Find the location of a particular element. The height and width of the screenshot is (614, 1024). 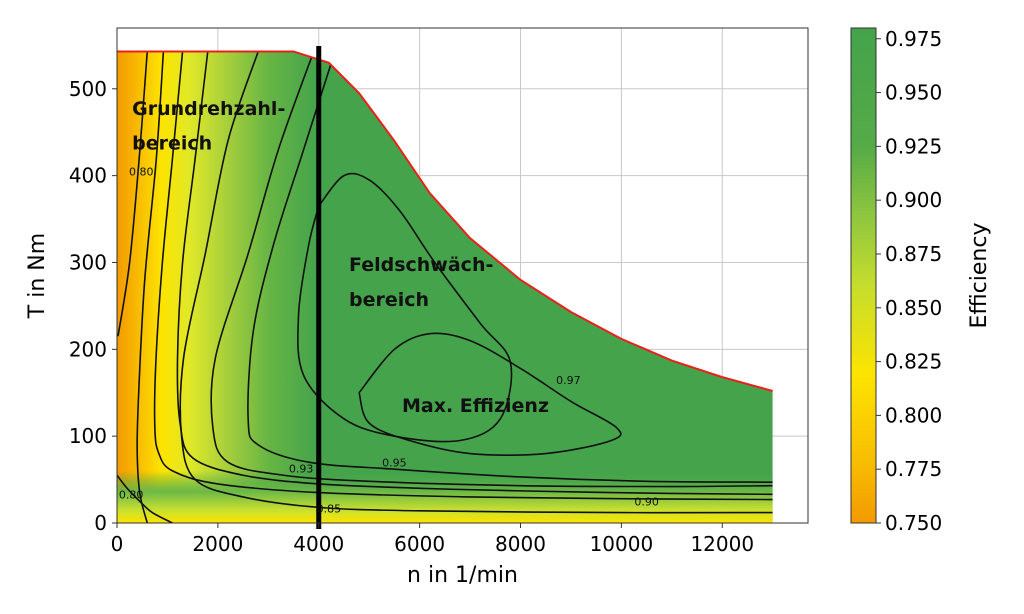

colorbar-tick-label-2: 0.800 is located at coordinates (913, 415).